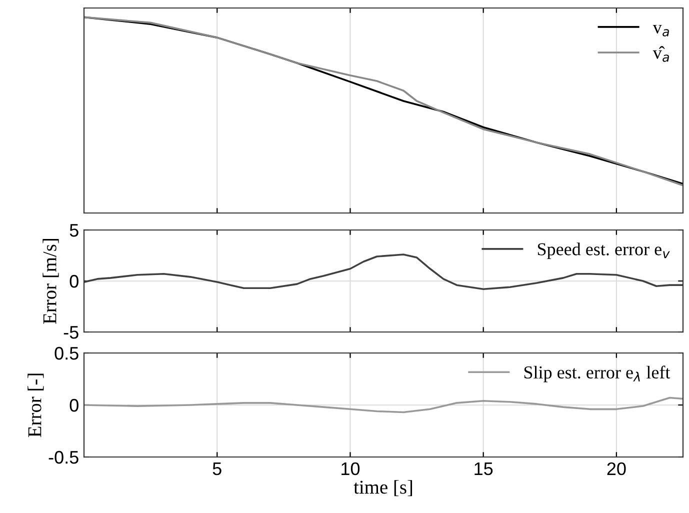 Image resolution: width=689 pixels, height=513 pixels. What do you see at coordinates (71, 332) in the screenshot?
I see `y-tick-label: -5` at bounding box center [71, 332].